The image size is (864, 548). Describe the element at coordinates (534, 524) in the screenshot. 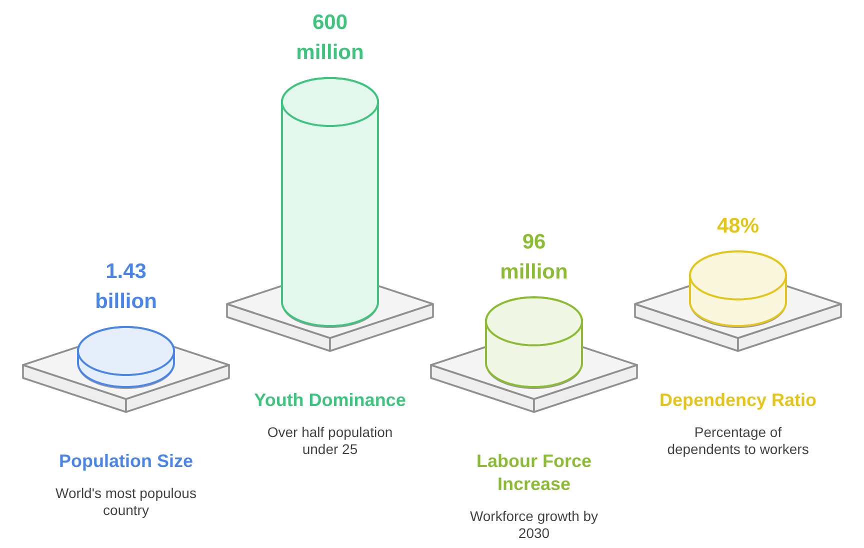

I see `text: Workforce growth by 2030` at that location.